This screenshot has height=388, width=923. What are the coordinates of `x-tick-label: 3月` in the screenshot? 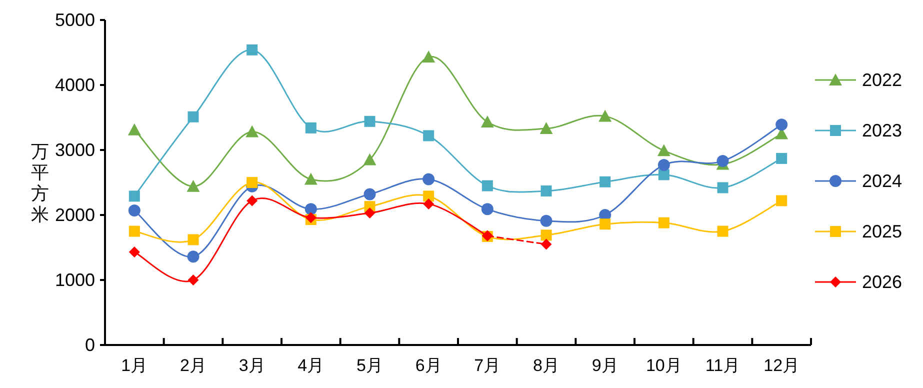 It's located at (252, 365).